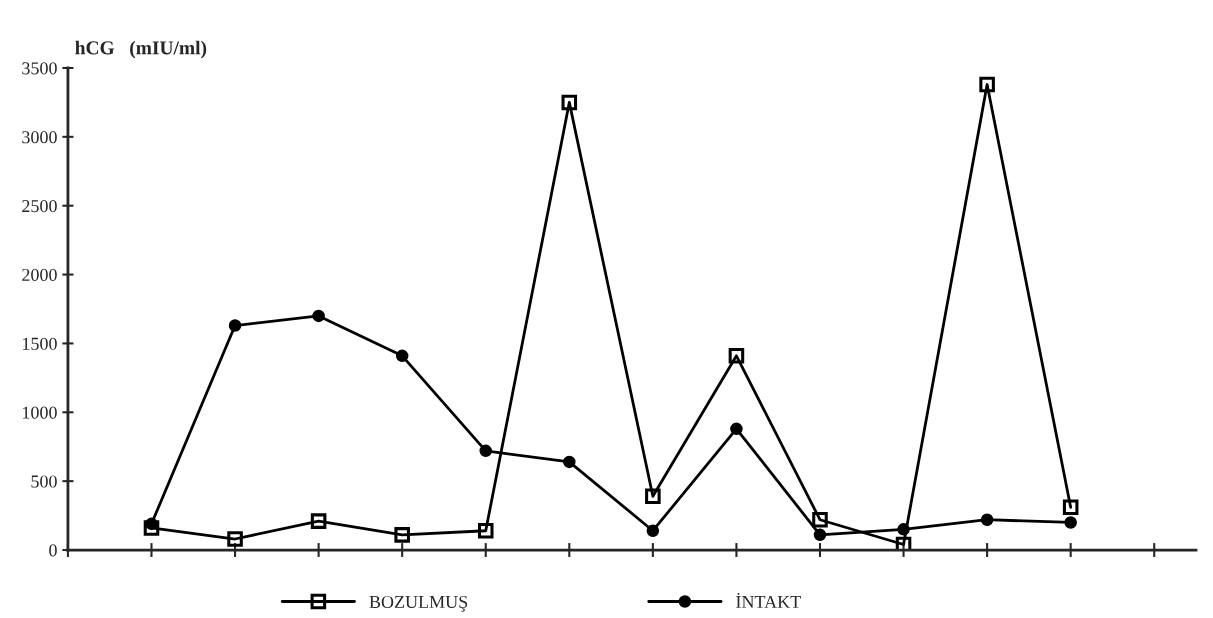 The width and height of the screenshot is (1213, 618). What do you see at coordinates (141, 49) in the screenshot?
I see `y-axis-title: hCG (mIU/ml)` at bounding box center [141, 49].